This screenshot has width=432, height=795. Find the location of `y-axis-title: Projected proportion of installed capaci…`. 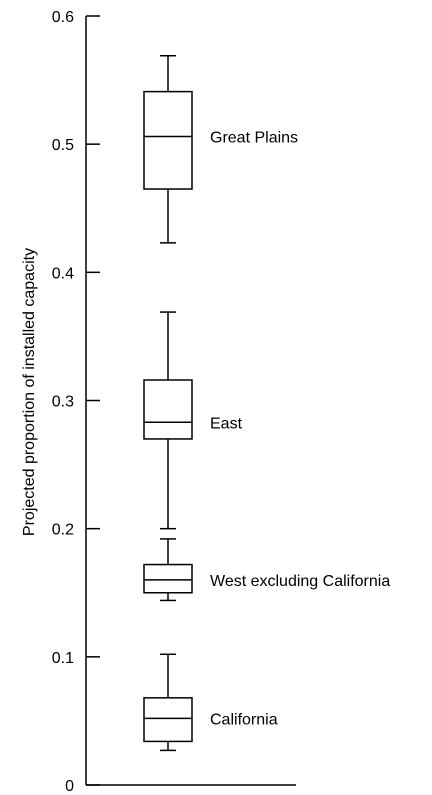

y-axis-title: Projected proportion of installed capaci… is located at coordinates (29, 392).